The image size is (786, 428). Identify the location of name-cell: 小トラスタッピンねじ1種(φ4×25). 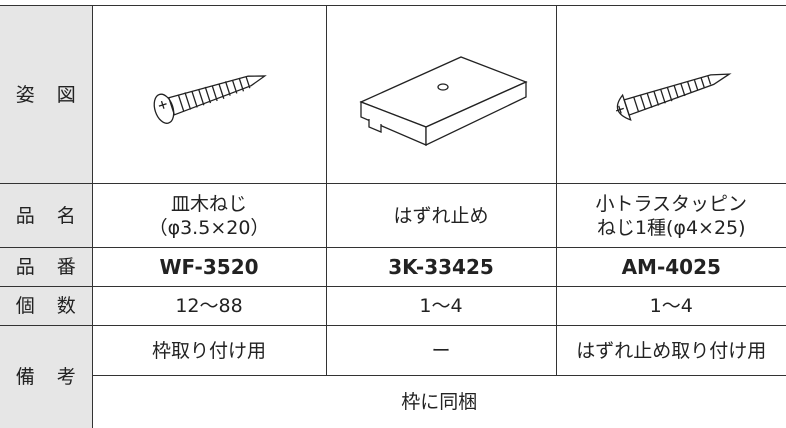
(671, 216).